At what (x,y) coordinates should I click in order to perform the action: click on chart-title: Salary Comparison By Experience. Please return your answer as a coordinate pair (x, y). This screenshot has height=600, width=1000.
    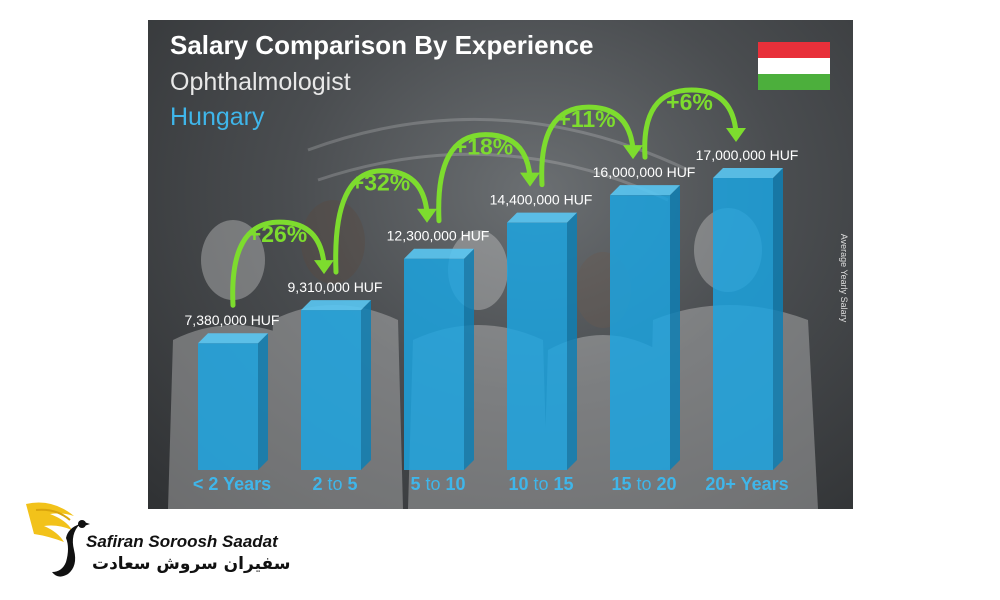
    Looking at the image, I should click on (382, 45).